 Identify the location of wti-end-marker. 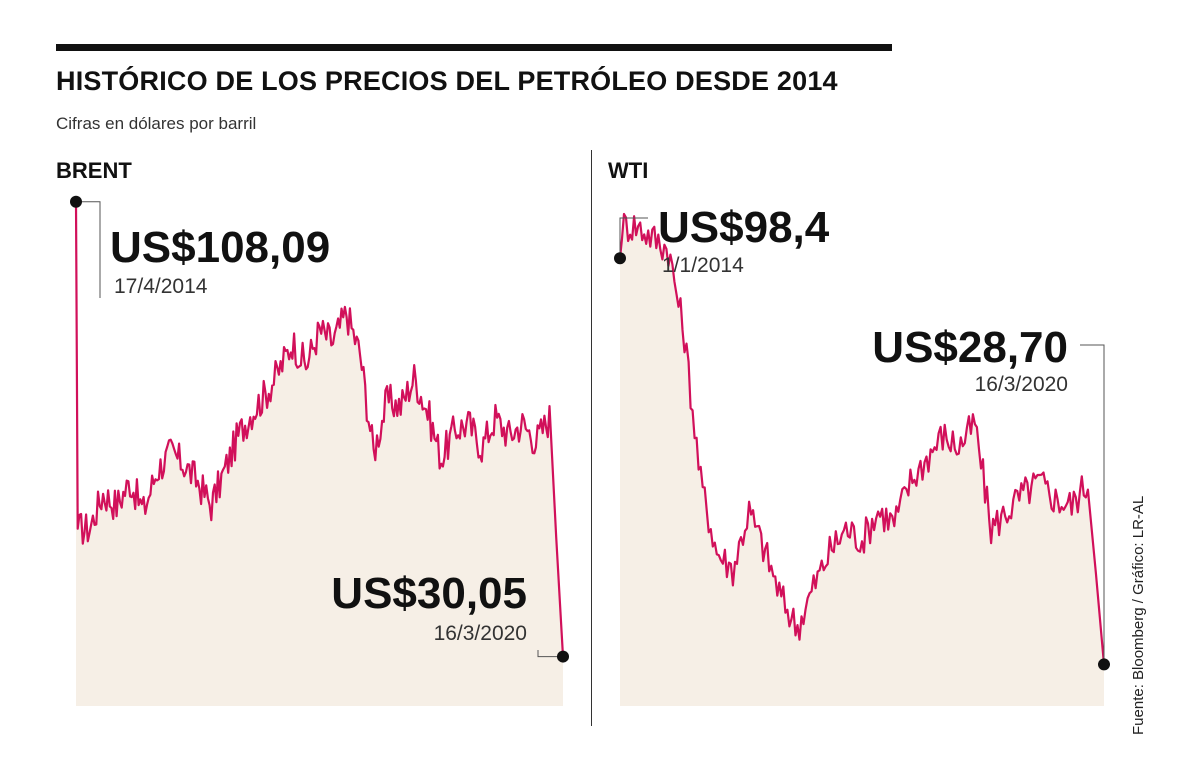
(1104, 664).